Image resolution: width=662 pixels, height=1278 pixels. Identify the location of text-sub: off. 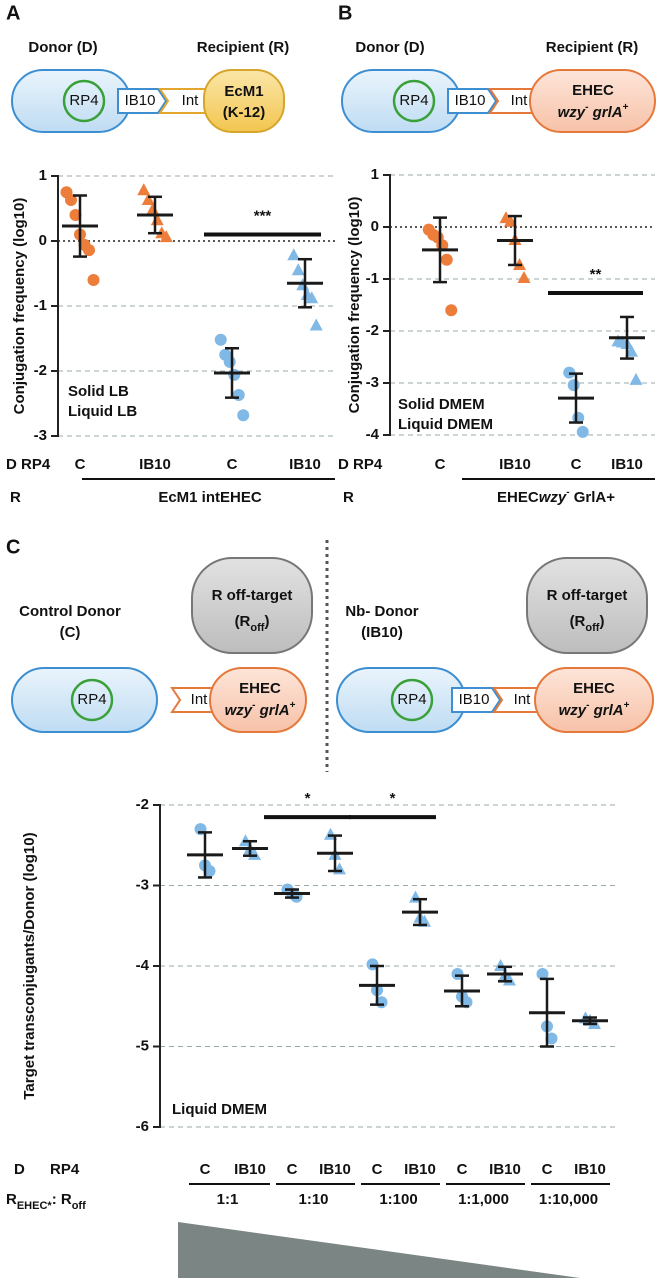
(257, 628).